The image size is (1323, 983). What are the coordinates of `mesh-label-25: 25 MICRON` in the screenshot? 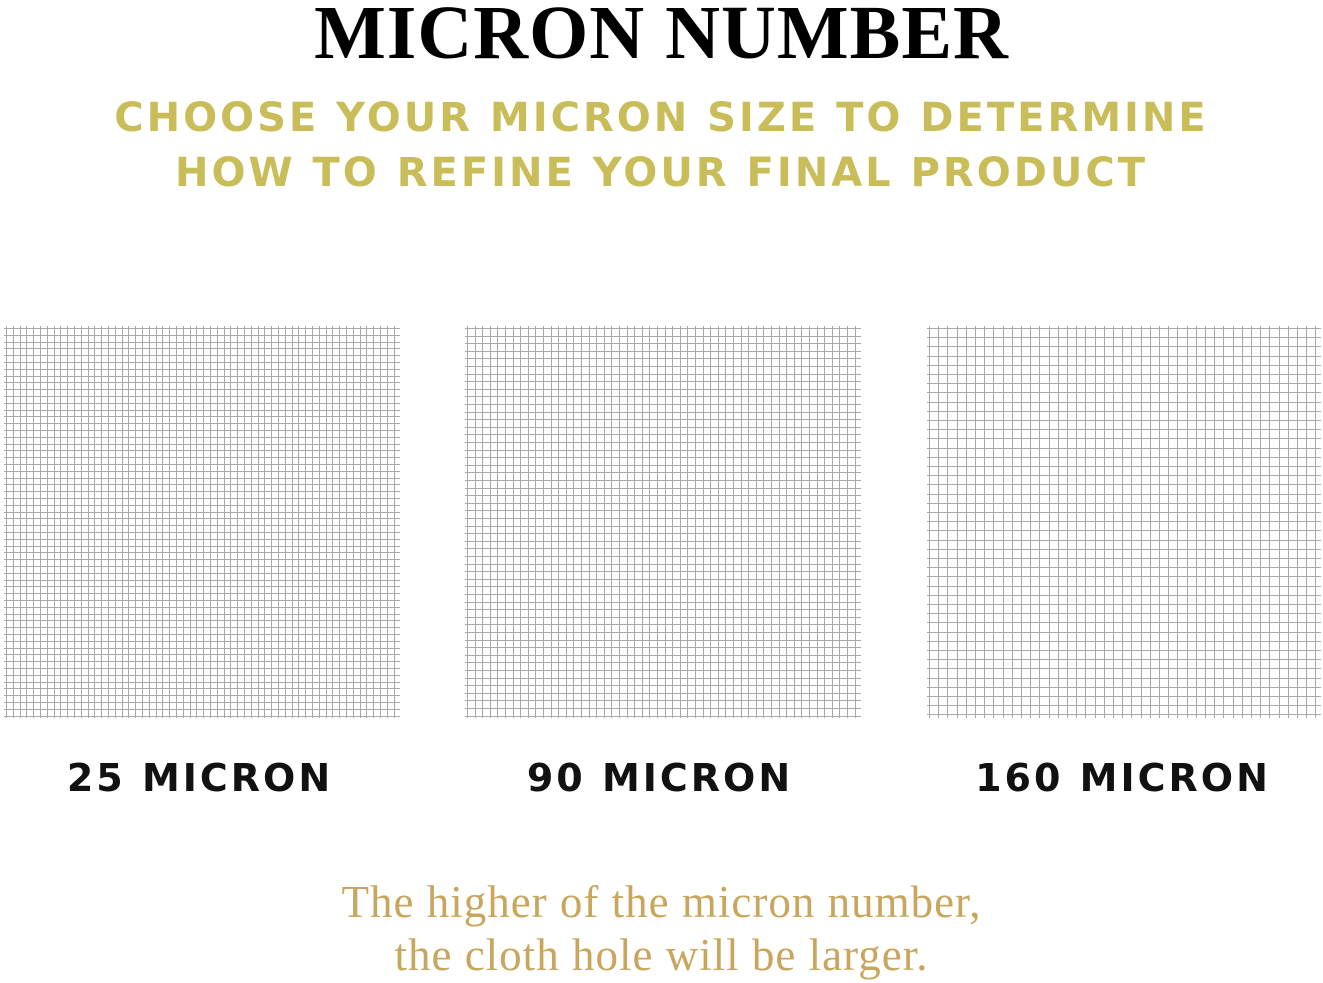 It's located at (200, 778).